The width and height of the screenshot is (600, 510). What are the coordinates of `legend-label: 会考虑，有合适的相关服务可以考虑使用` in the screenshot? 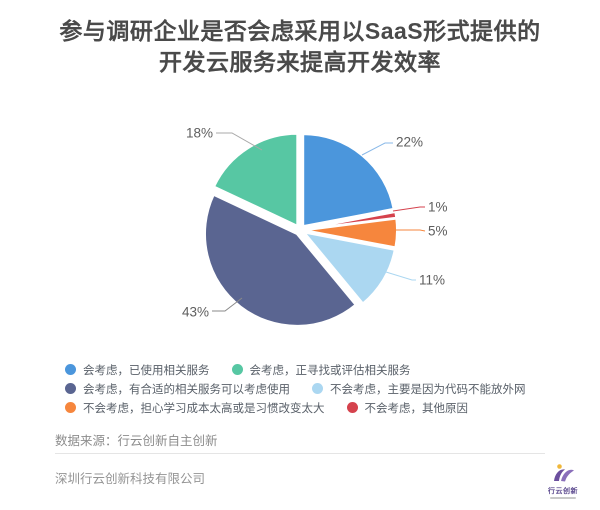 It's located at (186, 389).